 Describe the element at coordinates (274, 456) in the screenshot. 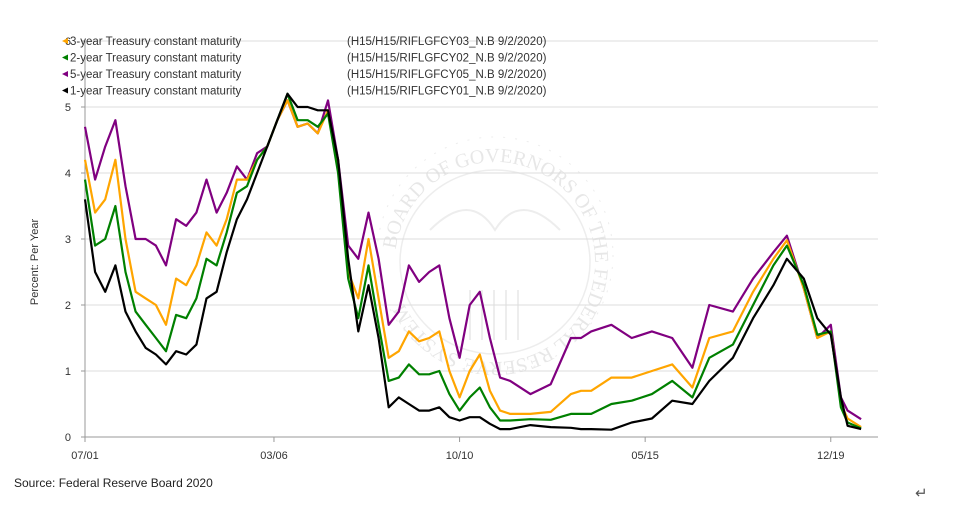

I see `x-tick-label: 03/06` at that location.